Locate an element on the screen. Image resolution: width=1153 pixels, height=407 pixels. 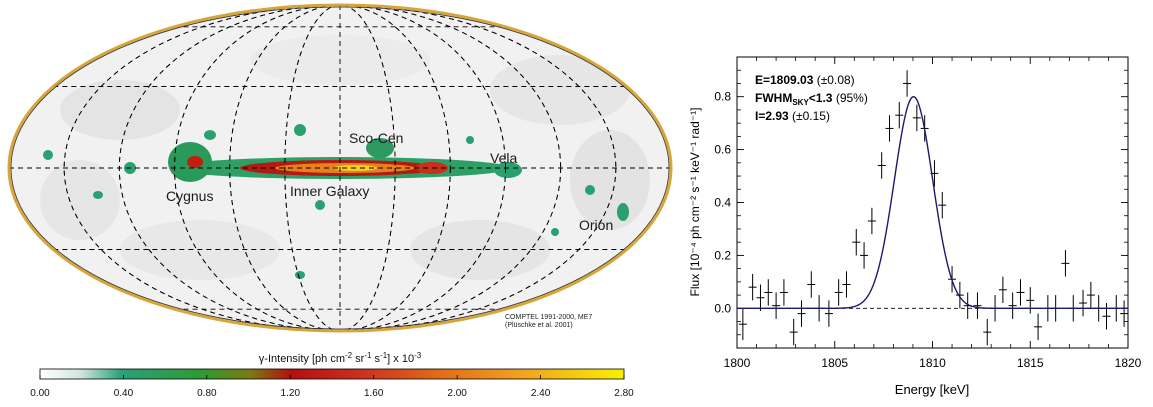
credit-line-2: (Plüschke et al. 2001) is located at coordinates (539, 325).